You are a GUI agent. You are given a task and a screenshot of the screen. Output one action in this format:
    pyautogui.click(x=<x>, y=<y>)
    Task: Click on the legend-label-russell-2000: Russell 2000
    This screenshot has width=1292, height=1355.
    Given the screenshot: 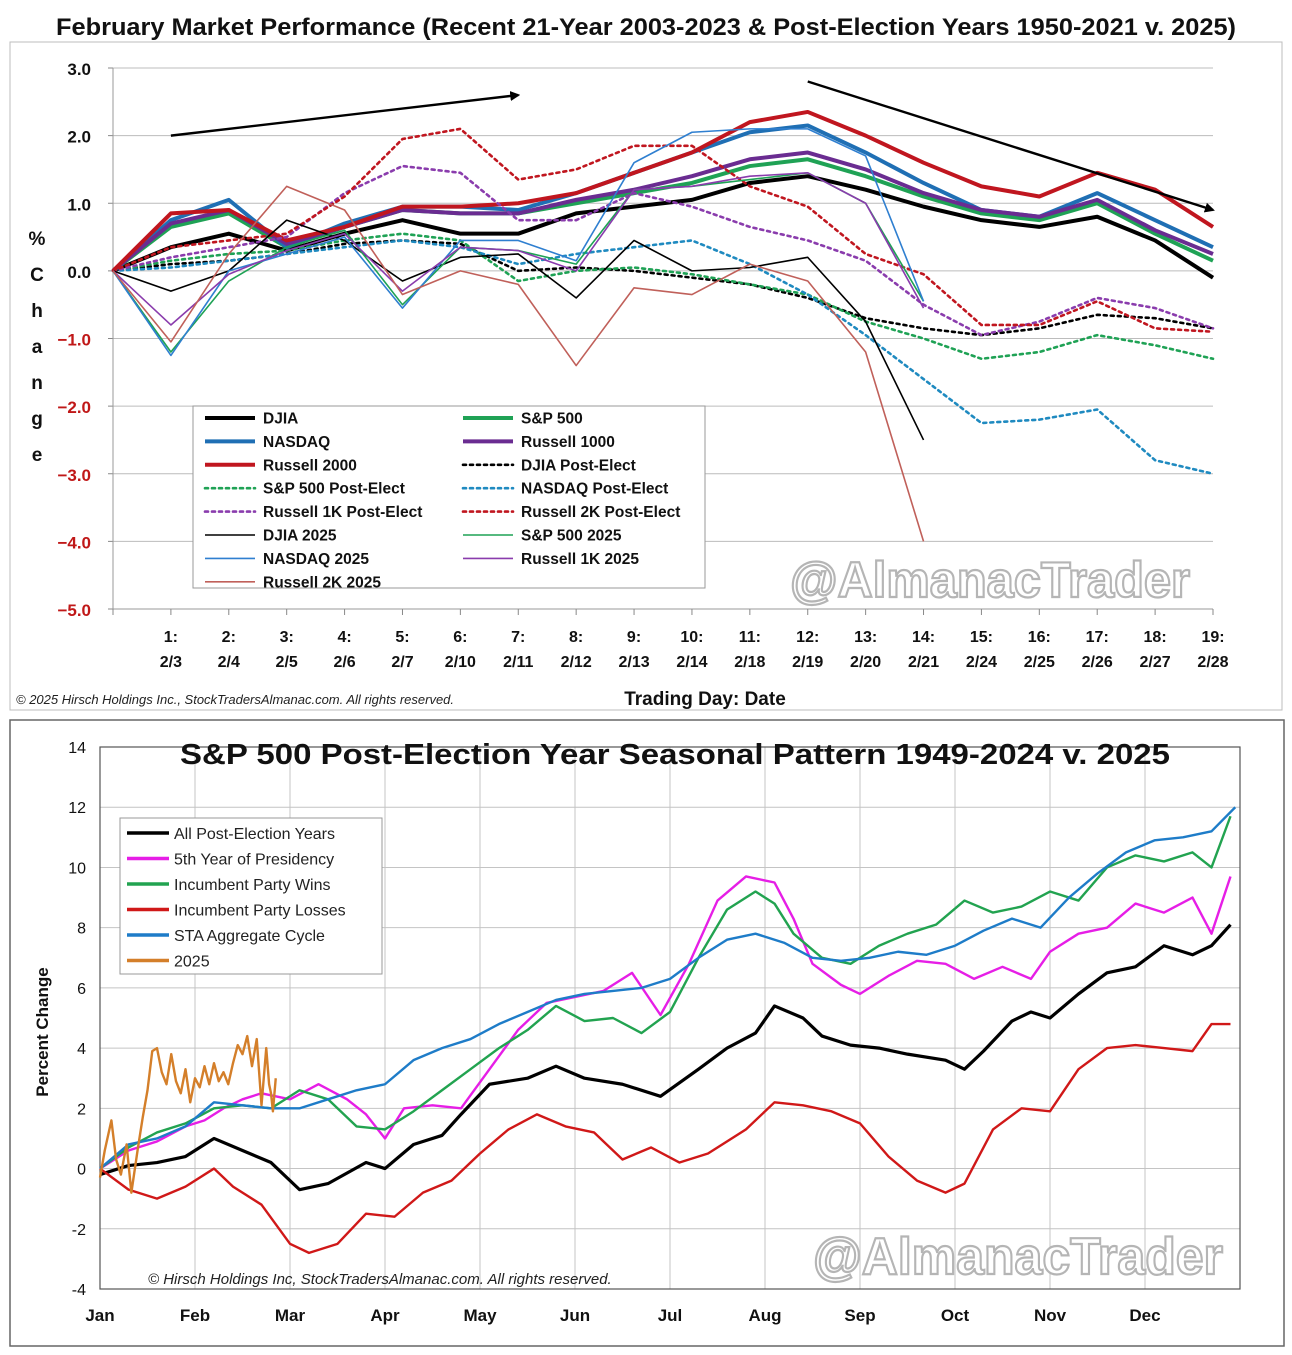 What is the action you would take?
    pyautogui.click(x=310, y=465)
    